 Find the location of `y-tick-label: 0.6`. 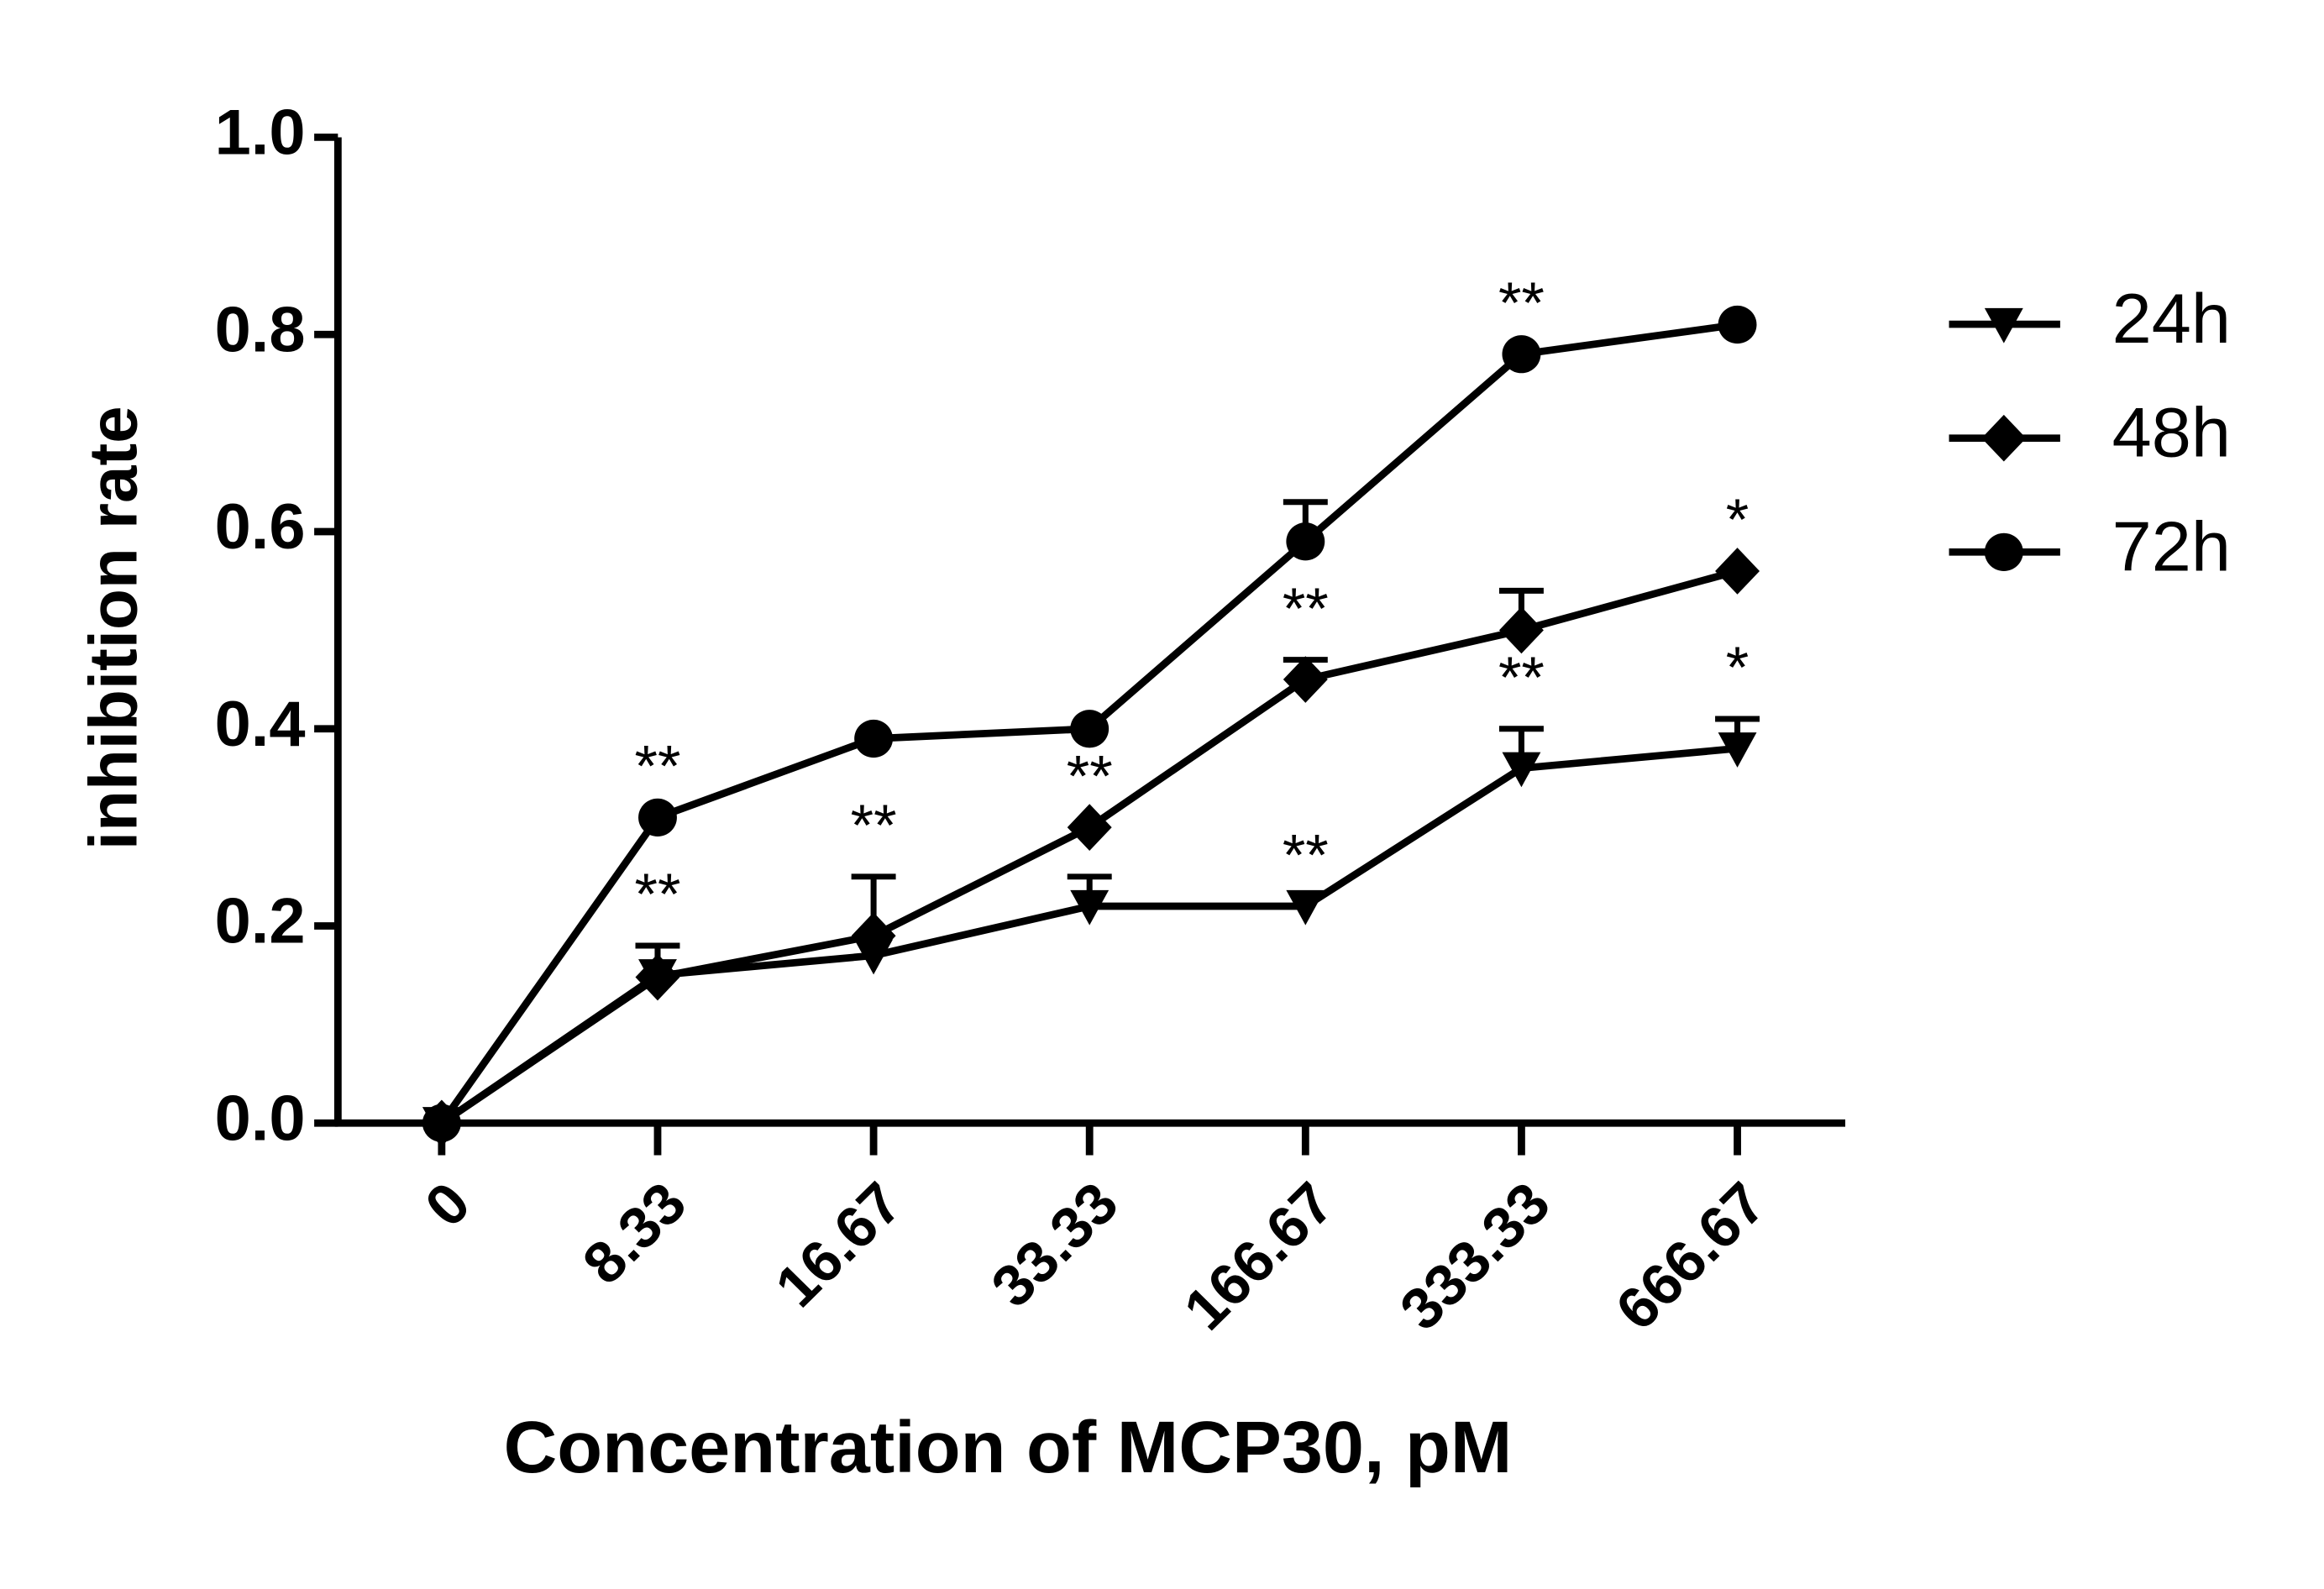

y-tick-label: 0.6 is located at coordinates (260, 527).